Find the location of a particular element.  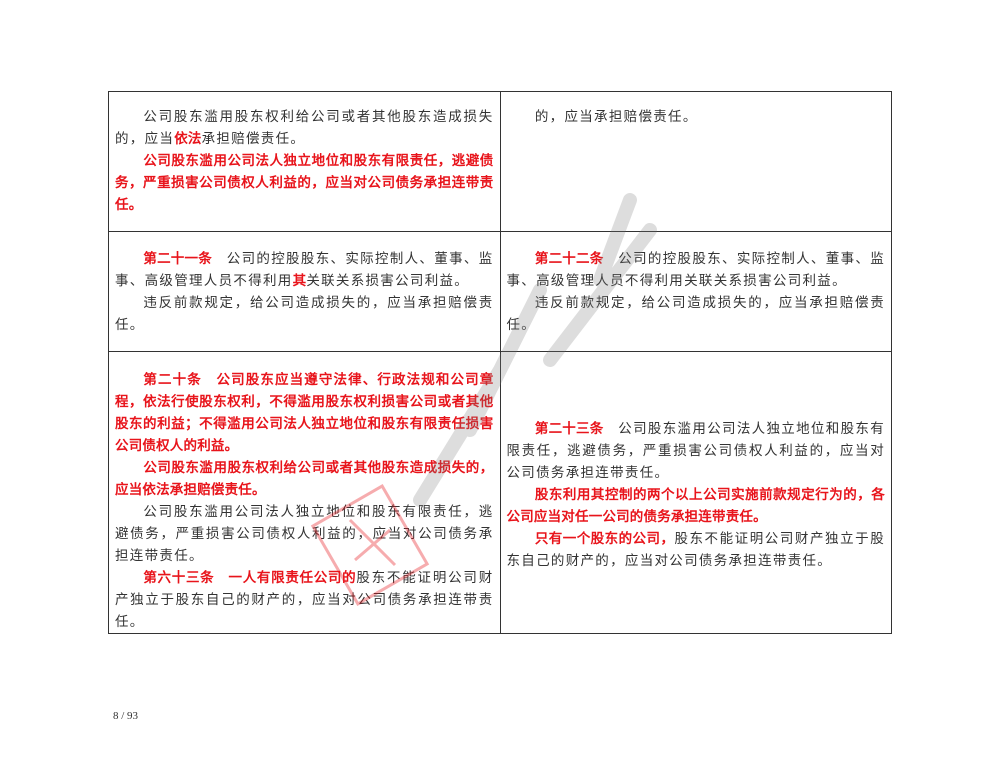

right-cell: 的，应当承担赔偿责任。 is located at coordinates (695, 161).